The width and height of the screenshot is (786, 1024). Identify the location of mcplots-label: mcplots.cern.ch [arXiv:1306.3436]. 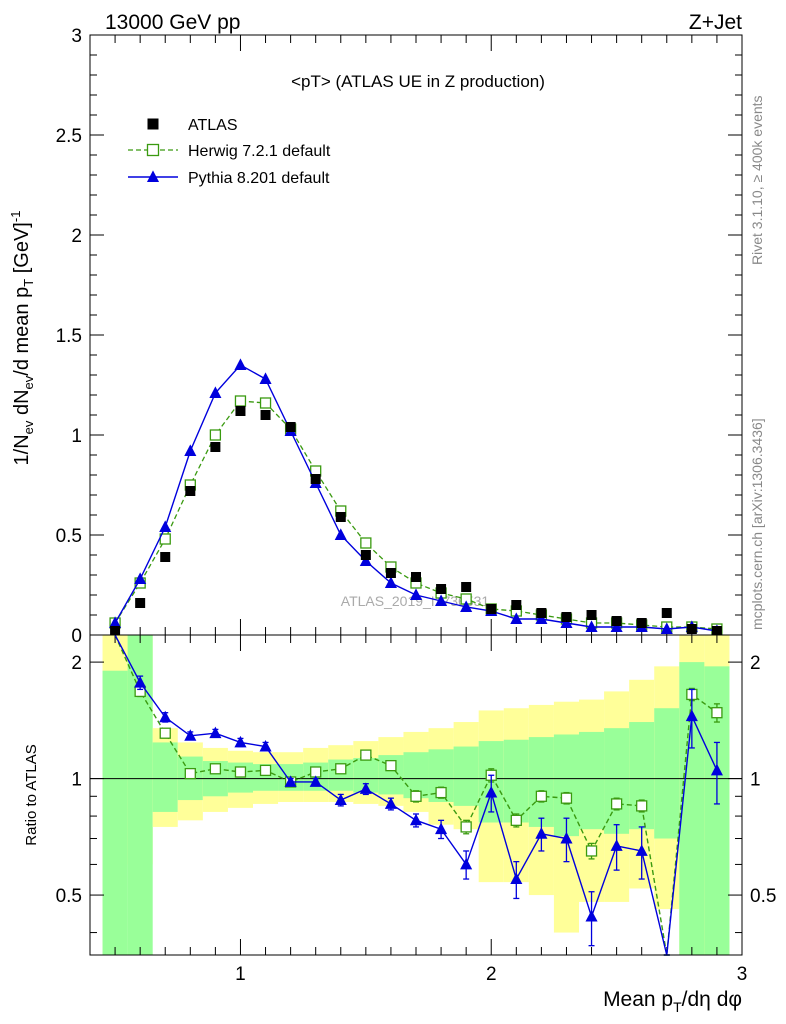
(757, 524).